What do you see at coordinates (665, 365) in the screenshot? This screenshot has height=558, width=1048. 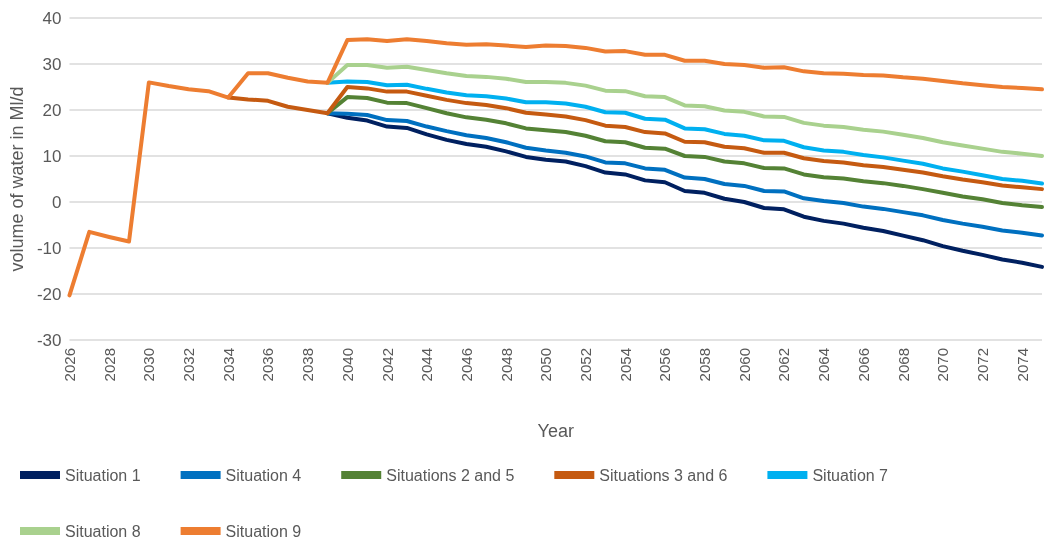 I see `x-tick-label: 2056` at bounding box center [665, 365].